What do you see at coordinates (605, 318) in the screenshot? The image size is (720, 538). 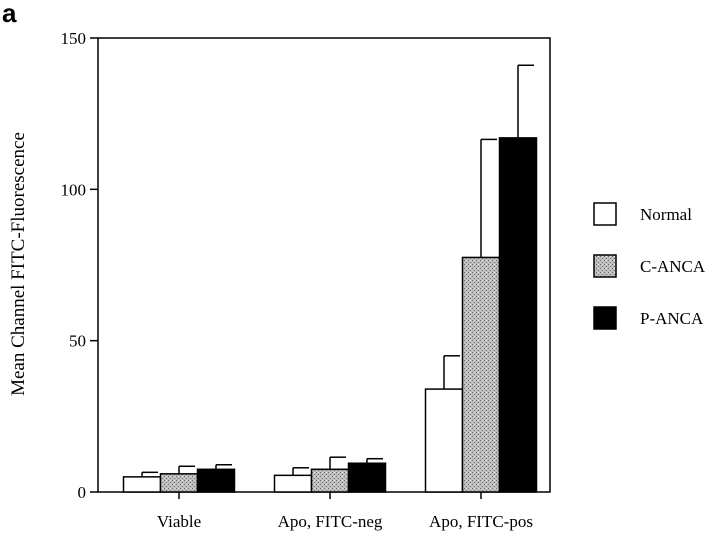 I see `legend-swatch-p-anca` at bounding box center [605, 318].